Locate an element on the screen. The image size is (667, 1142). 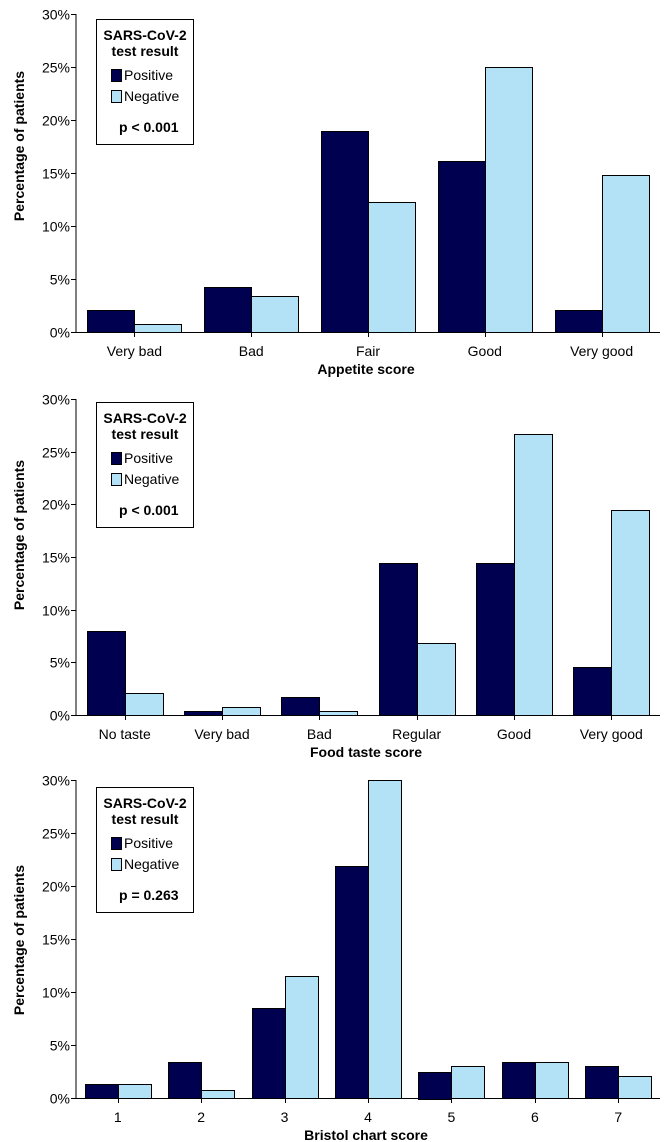
x-tick-label: 3 is located at coordinates (285, 1117).